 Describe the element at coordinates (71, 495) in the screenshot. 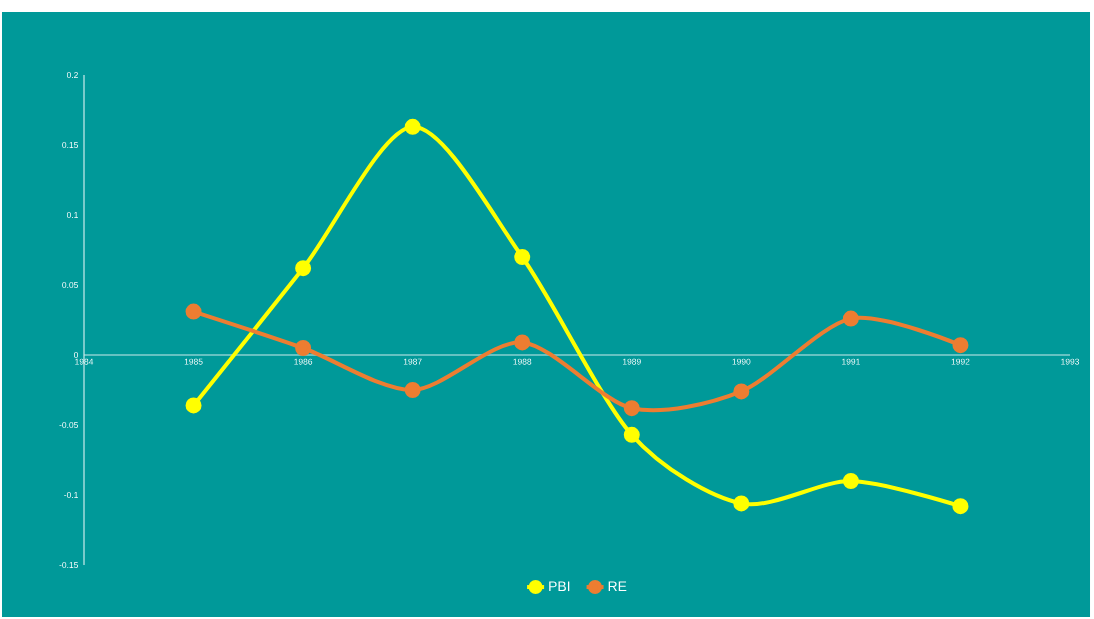

I see `y-tick-label: -0.1` at that location.